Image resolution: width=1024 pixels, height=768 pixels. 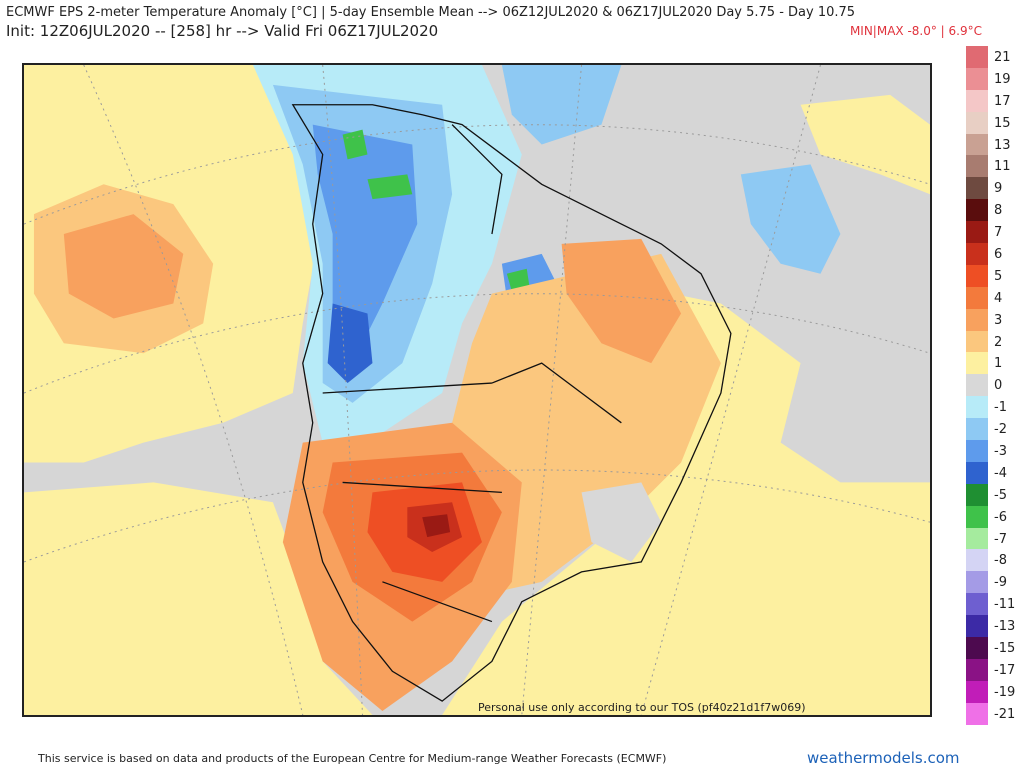 I want to click on legend-item: -4, so click(x=986, y=472).